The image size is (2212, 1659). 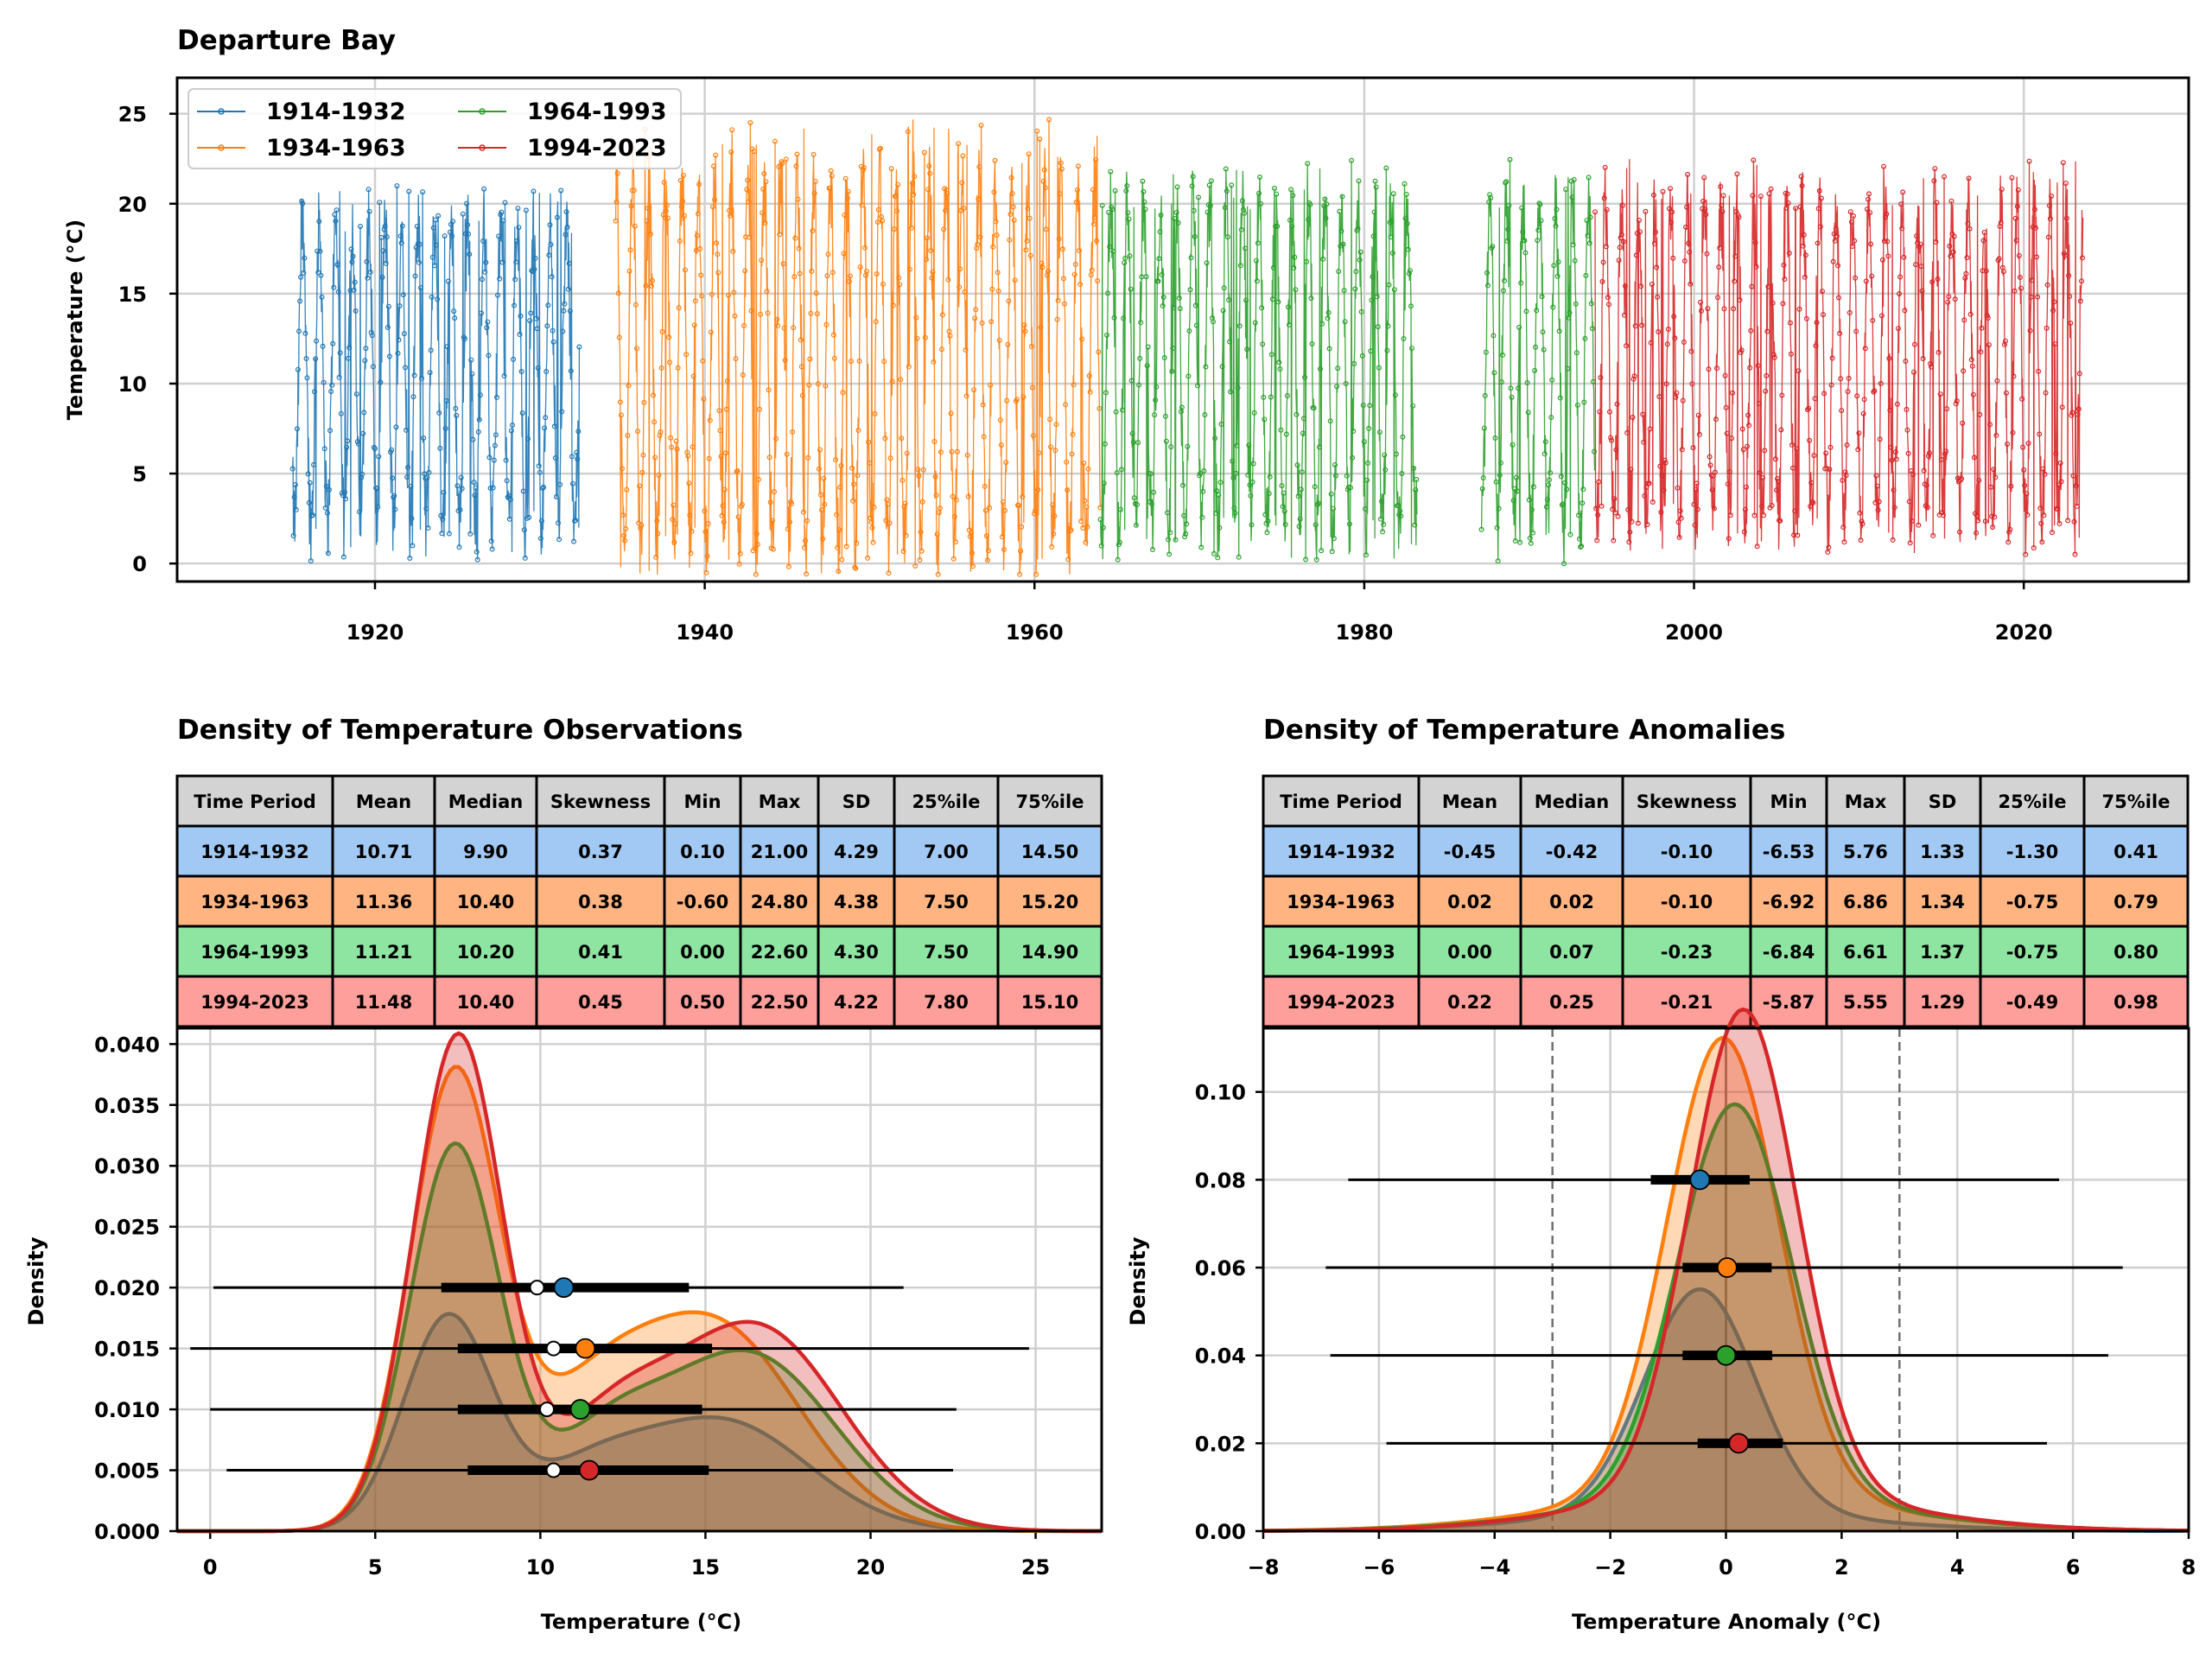 What do you see at coordinates (1865, 1002) in the screenshot?
I see `table-cell-value: 5.55` at bounding box center [1865, 1002].